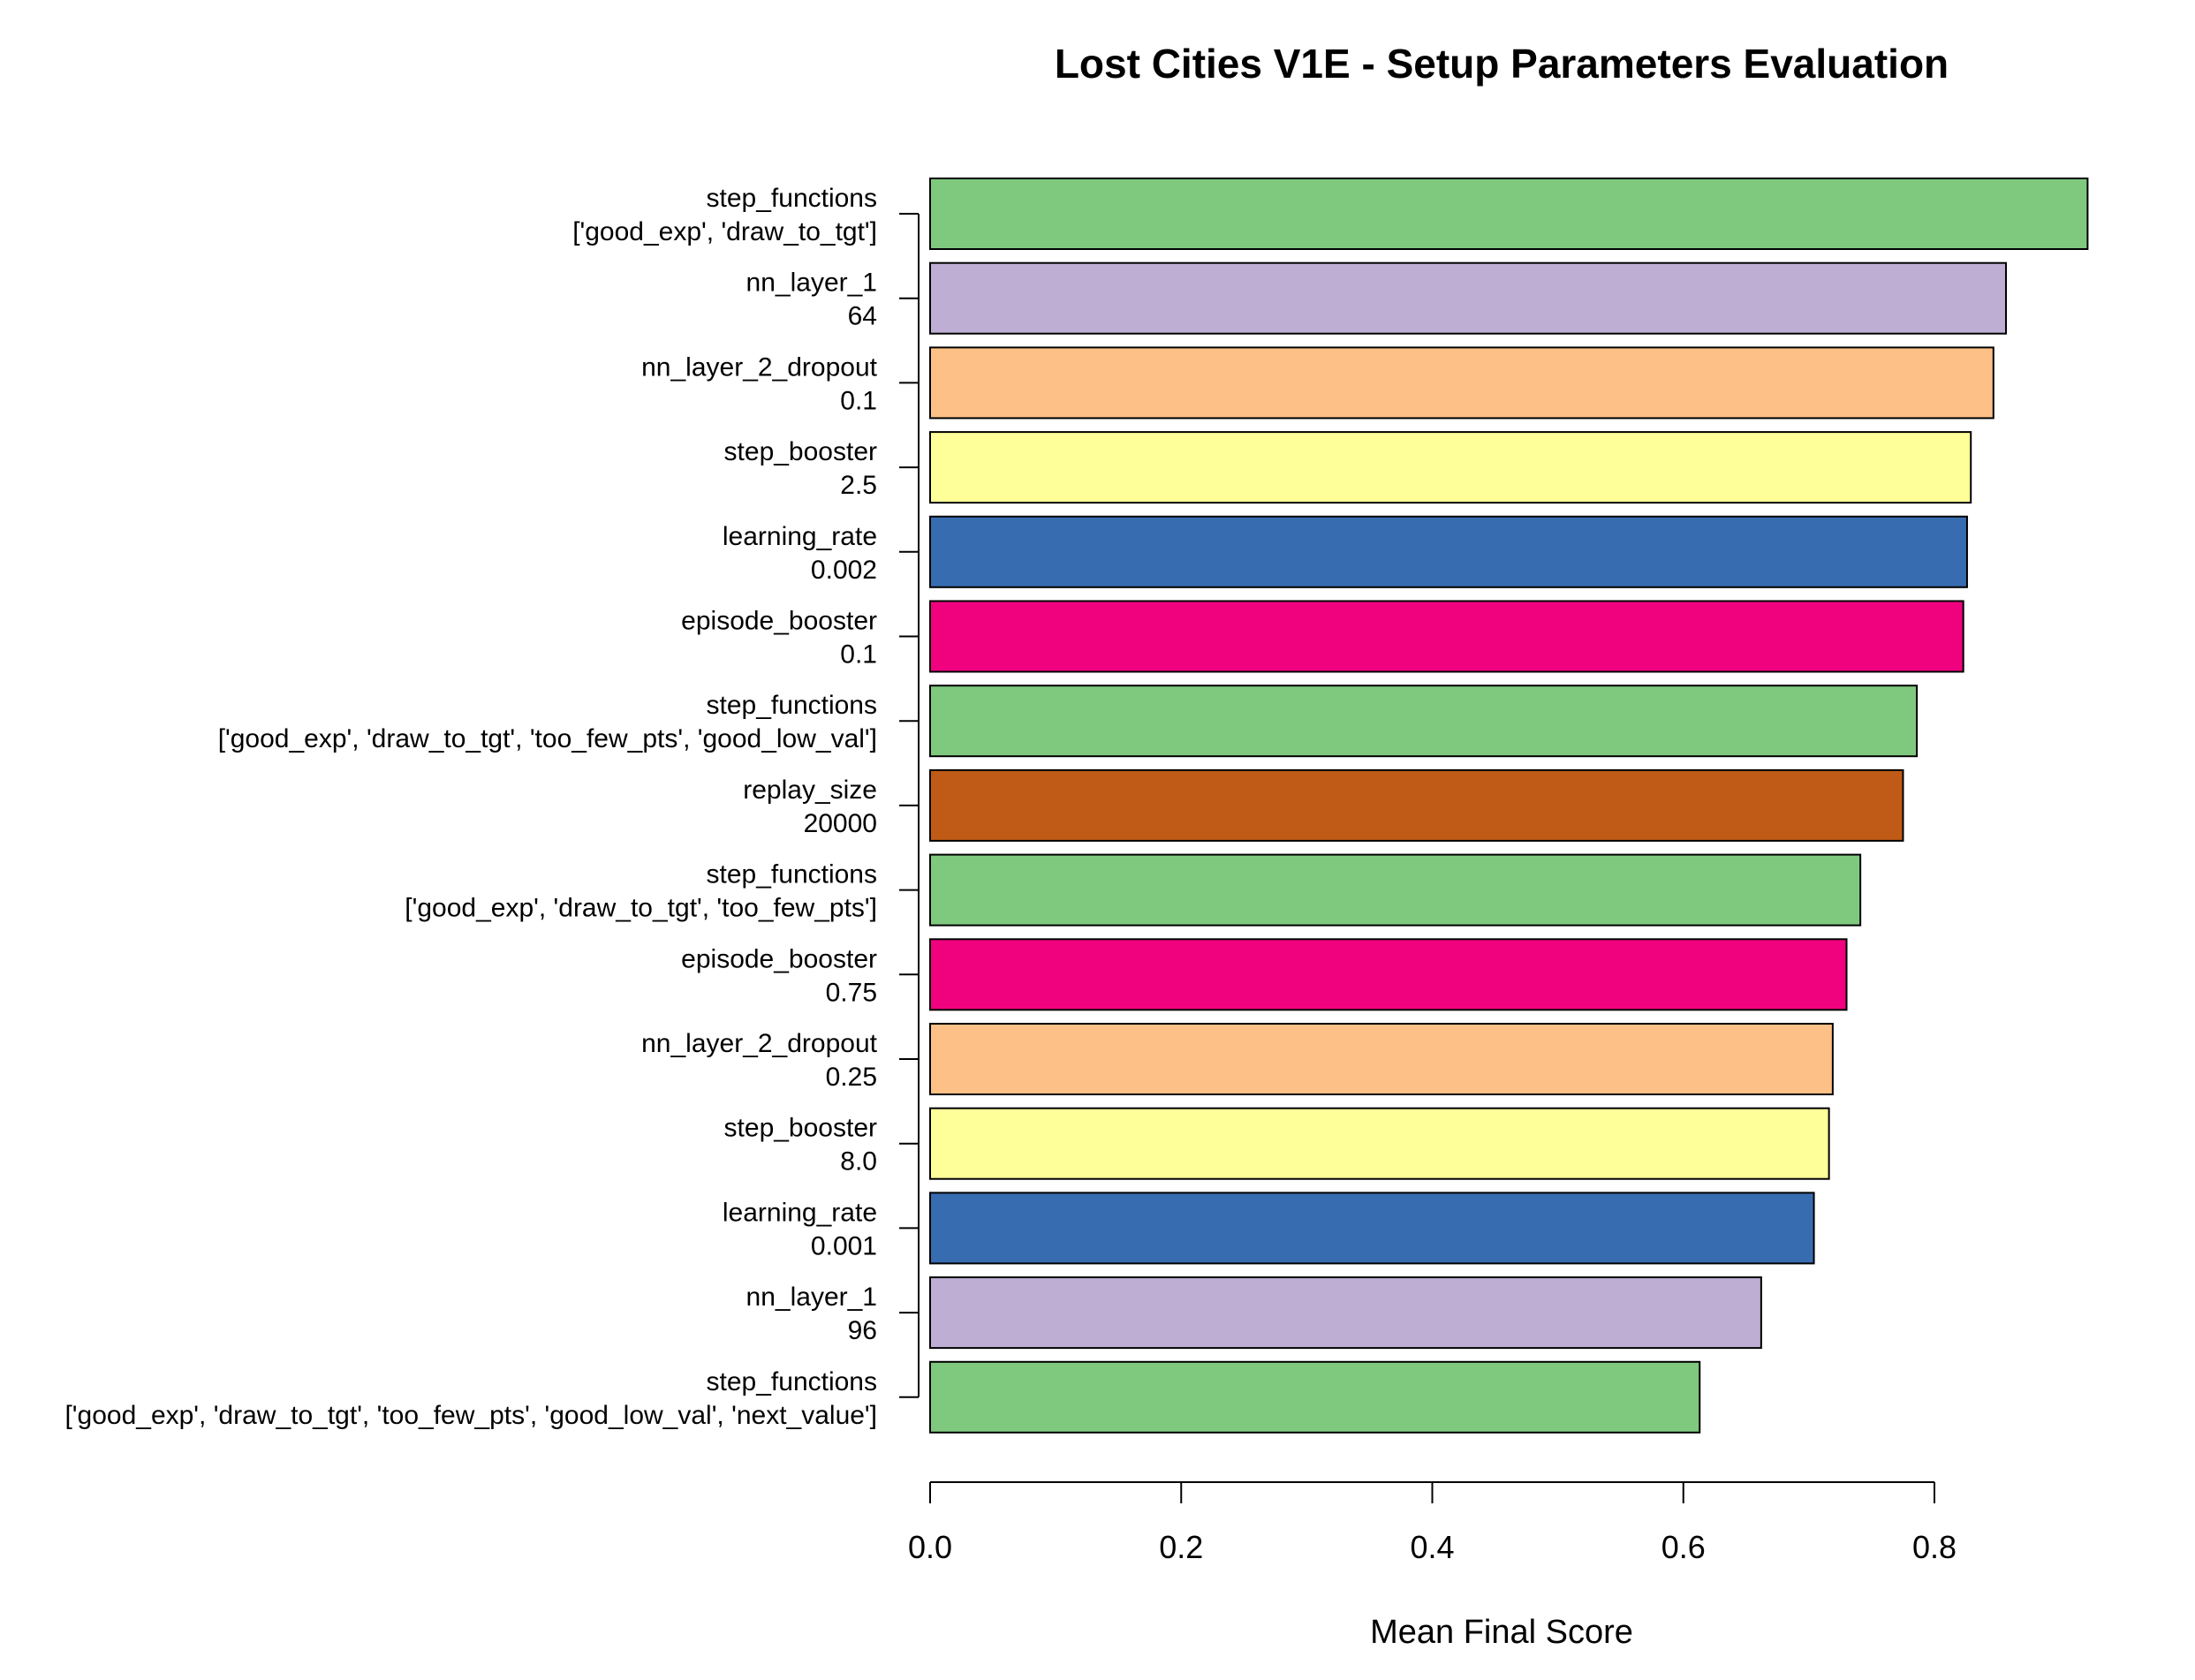  I want to click on category-setting-label: 0.75, so click(852, 992).